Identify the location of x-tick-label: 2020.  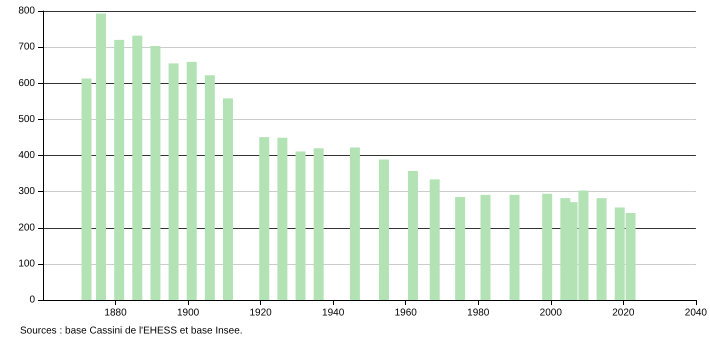
(623, 313).